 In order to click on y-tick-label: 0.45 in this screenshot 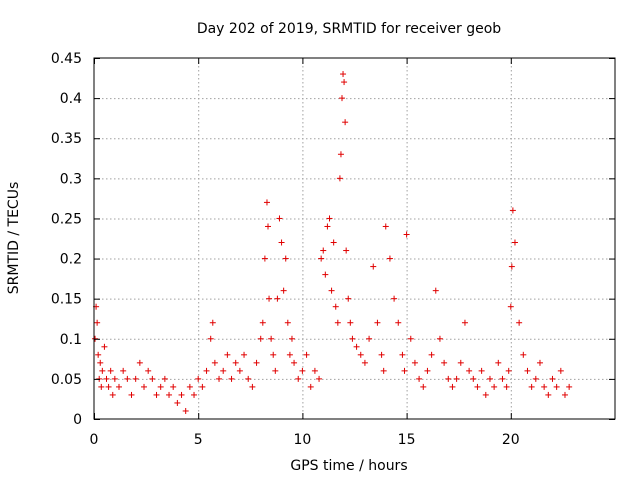, I will do `click(66, 59)`.